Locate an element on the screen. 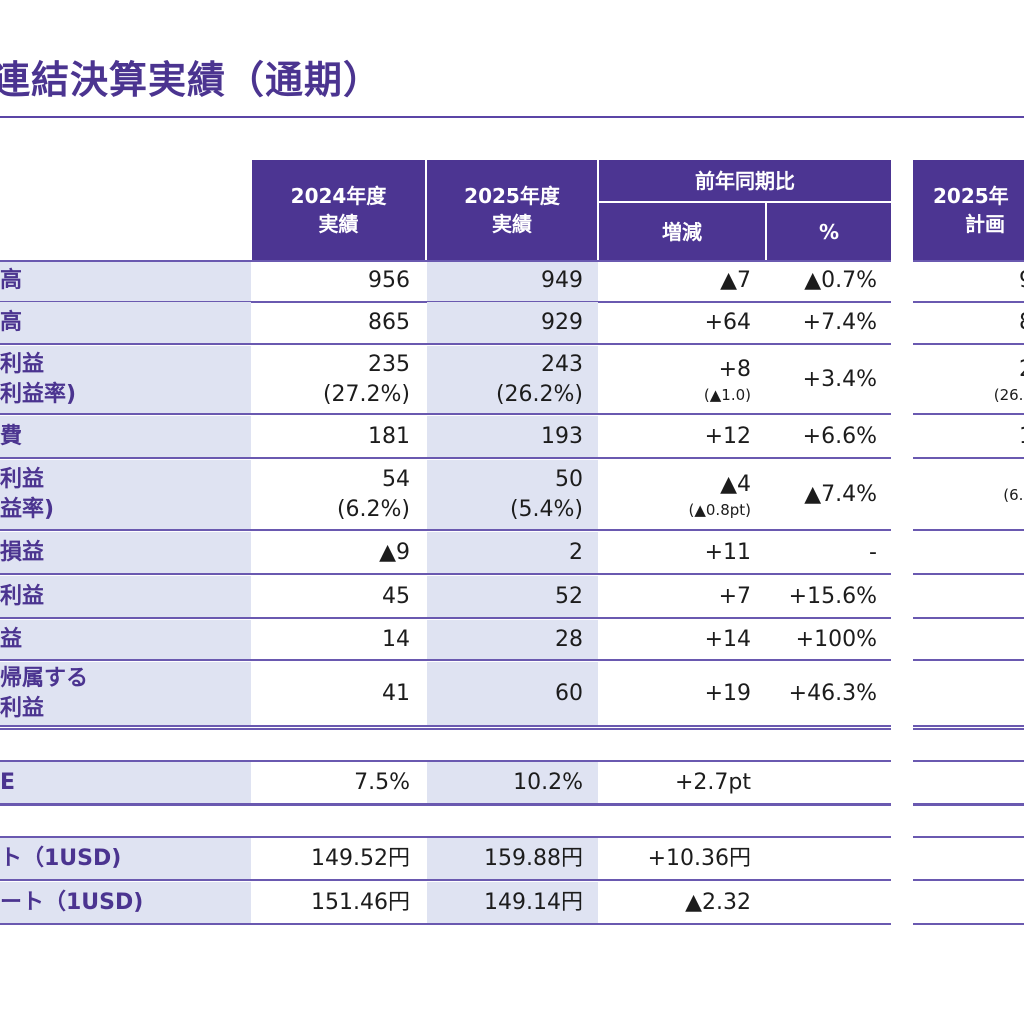 The height and width of the screenshot is (1024, 1024). cell-line: (6.5 is located at coordinates (1013, 495).